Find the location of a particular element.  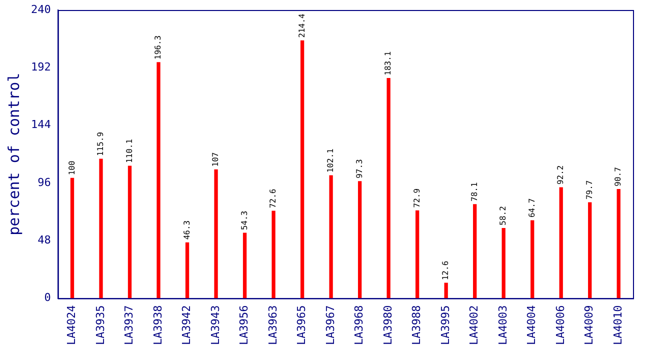

x-tick-label: LA3956 is located at coordinates (244, 325).